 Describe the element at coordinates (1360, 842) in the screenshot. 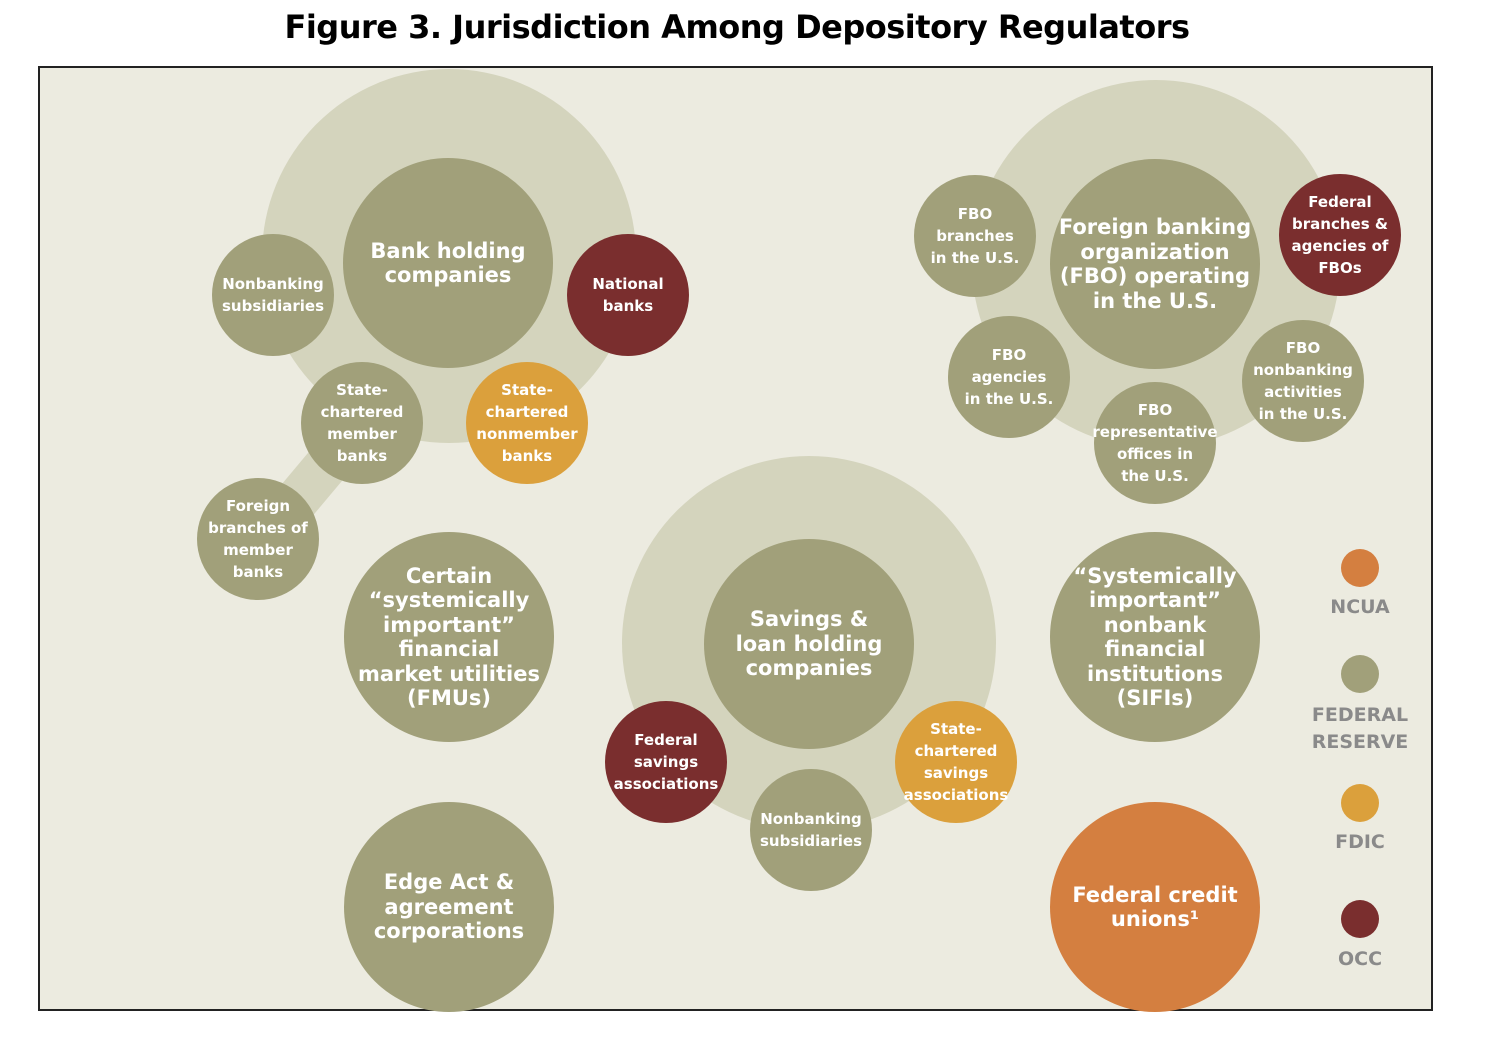

I see `legend-fdic-label: FDIC` at that location.